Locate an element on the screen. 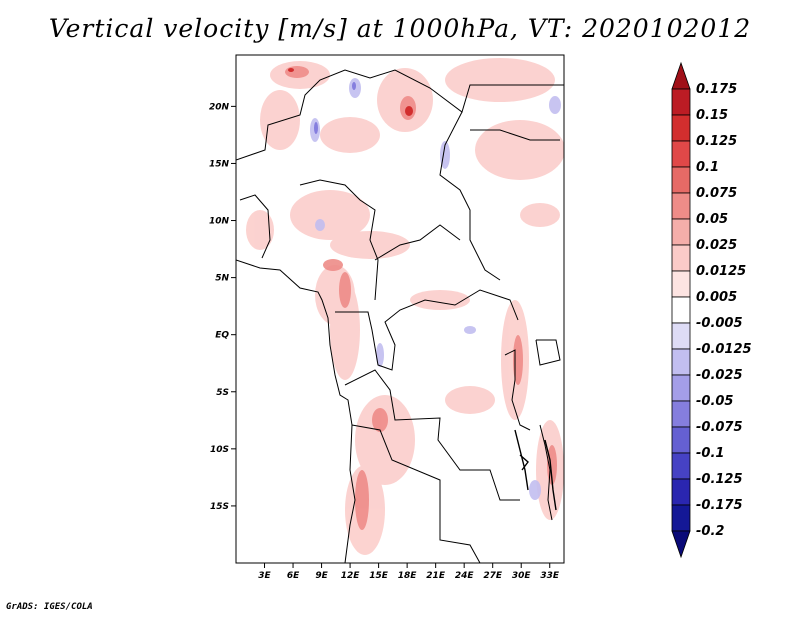 Image resolution: width=800 pixels, height=618 pixels. colorbar-label: 0.15 is located at coordinates (712, 115).